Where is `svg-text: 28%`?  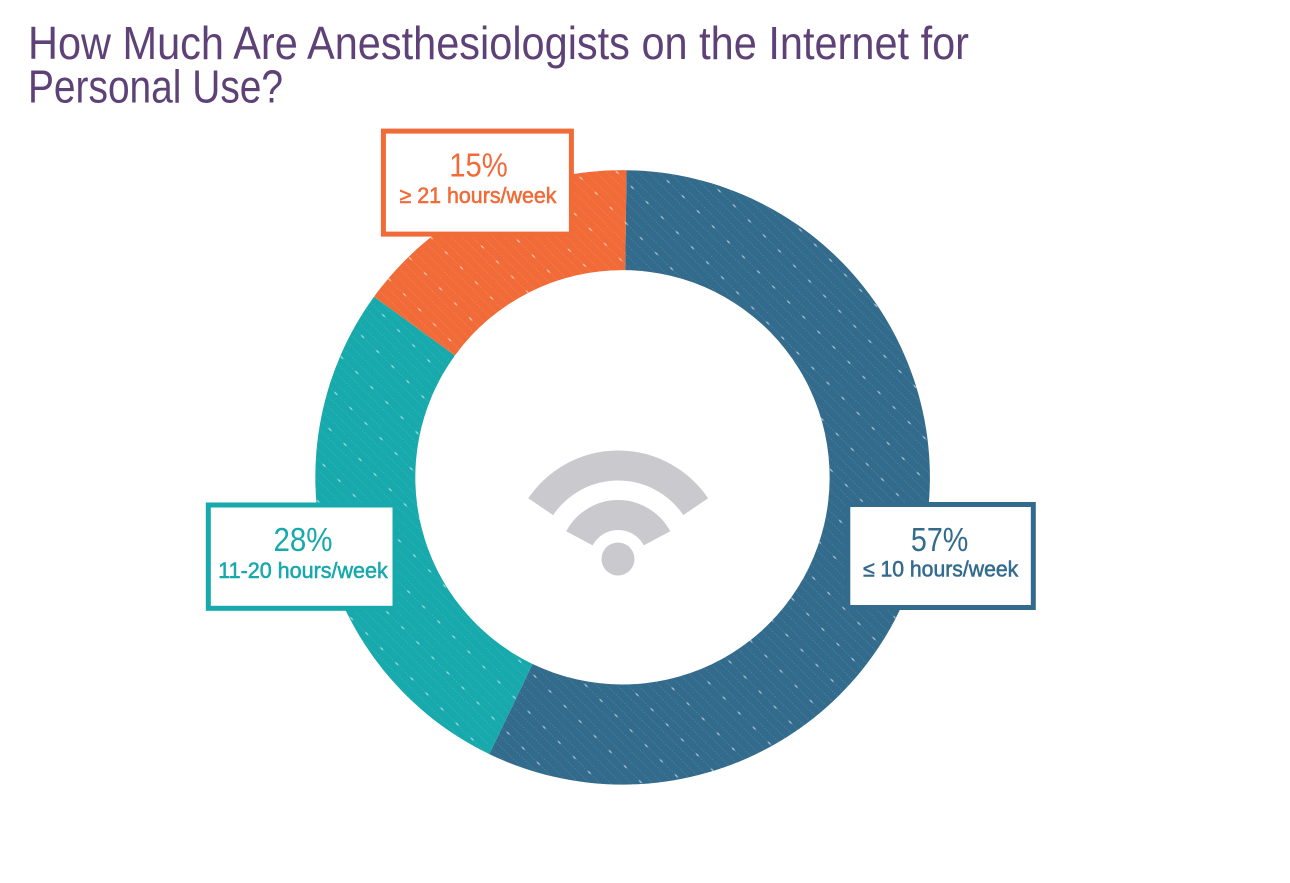 svg-text: 28% is located at coordinates (303, 539).